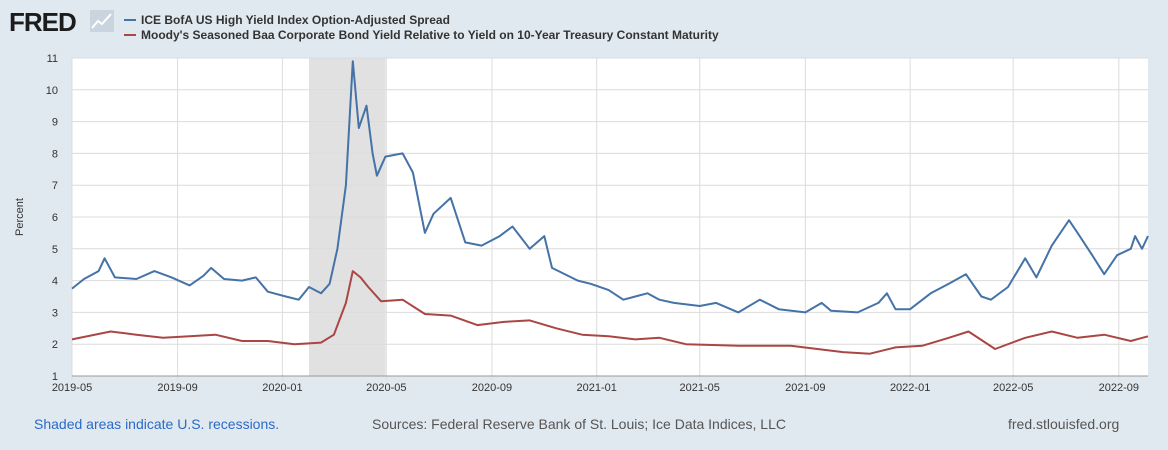 The image size is (1168, 450). I want to click on site-link: fred.stlouisfed.org, so click(1064, 424).